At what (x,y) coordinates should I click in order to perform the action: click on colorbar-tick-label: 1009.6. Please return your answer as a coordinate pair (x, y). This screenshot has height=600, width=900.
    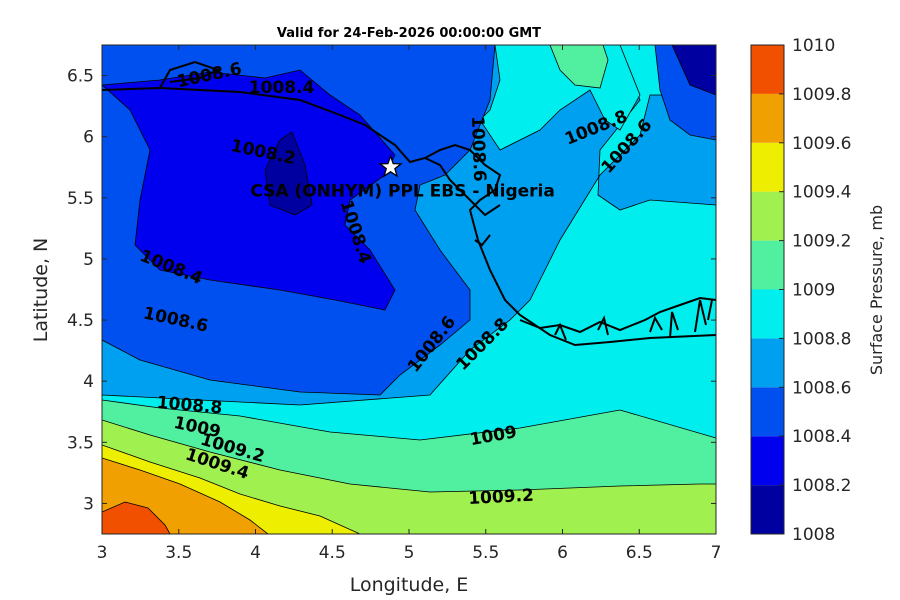
    Looking at the image, I should click on (821, 144).